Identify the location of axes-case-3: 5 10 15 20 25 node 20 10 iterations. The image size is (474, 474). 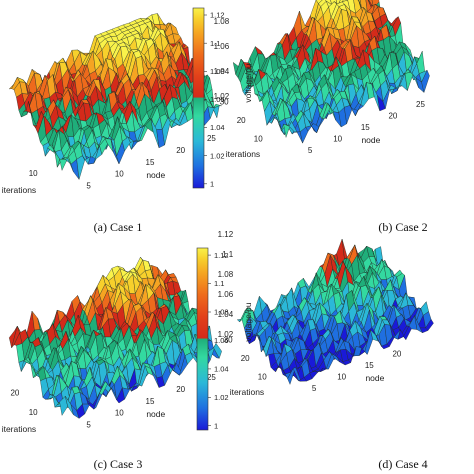
(109, 403).